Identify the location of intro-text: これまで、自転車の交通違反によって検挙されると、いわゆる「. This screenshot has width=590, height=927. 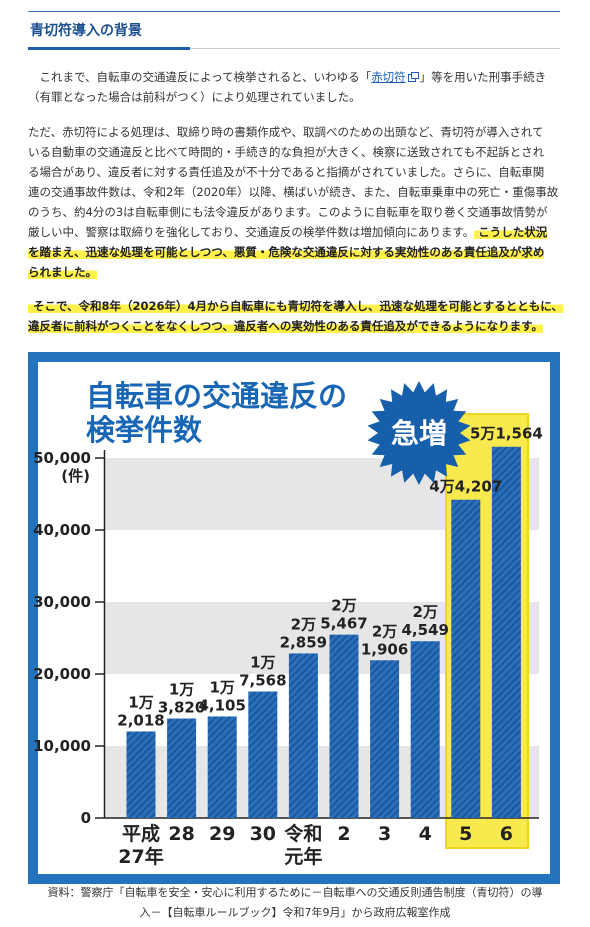
(205, 77).